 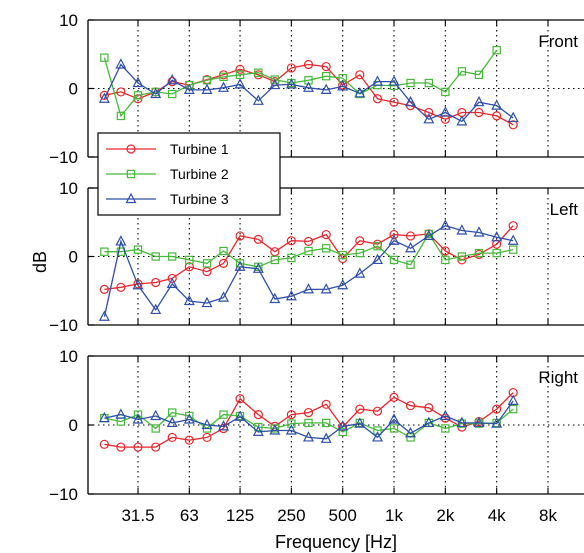 I want to click on legend-label: Turbine 2, so click(x=199, y=174).